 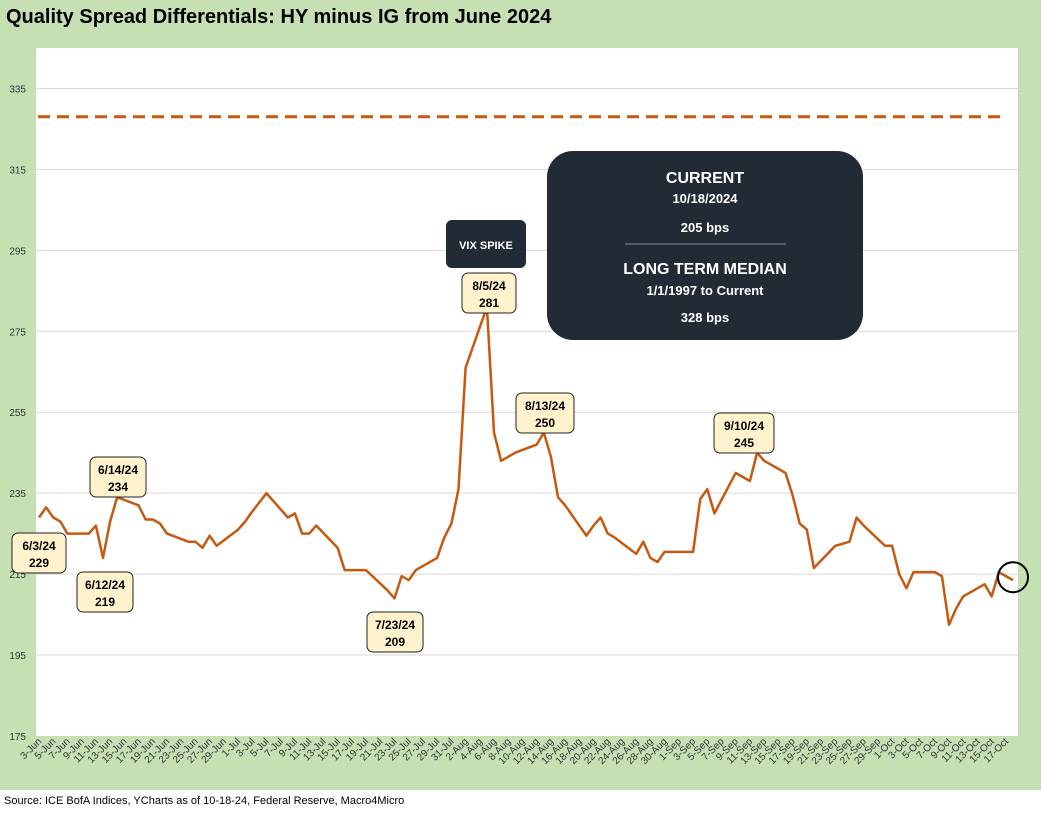 I want to click on annotation-8-5-24: 8/5/24 281, so click(x=489, y=293).